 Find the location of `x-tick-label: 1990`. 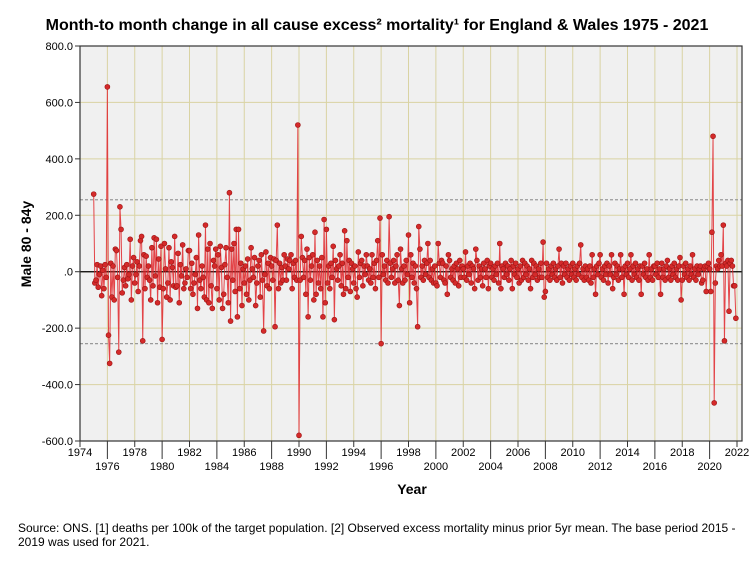

x-tick-label: 1990 is located at coordinates (299, 453).